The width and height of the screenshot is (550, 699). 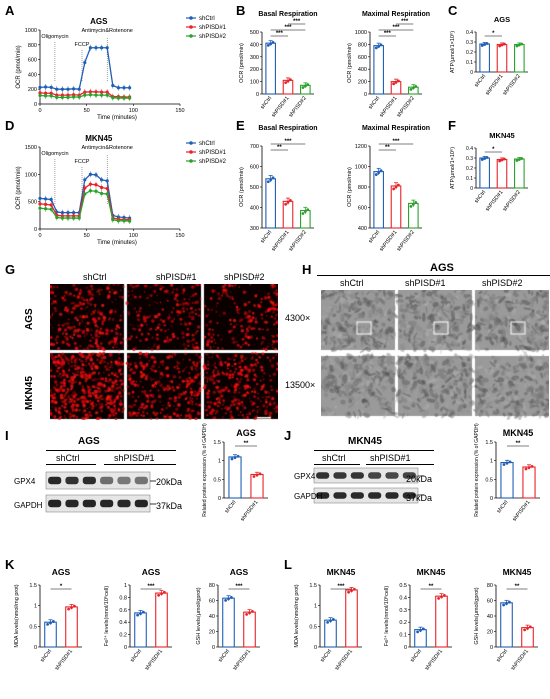 I want to click on panel-letter-h: H, so click(x=307, y=269).